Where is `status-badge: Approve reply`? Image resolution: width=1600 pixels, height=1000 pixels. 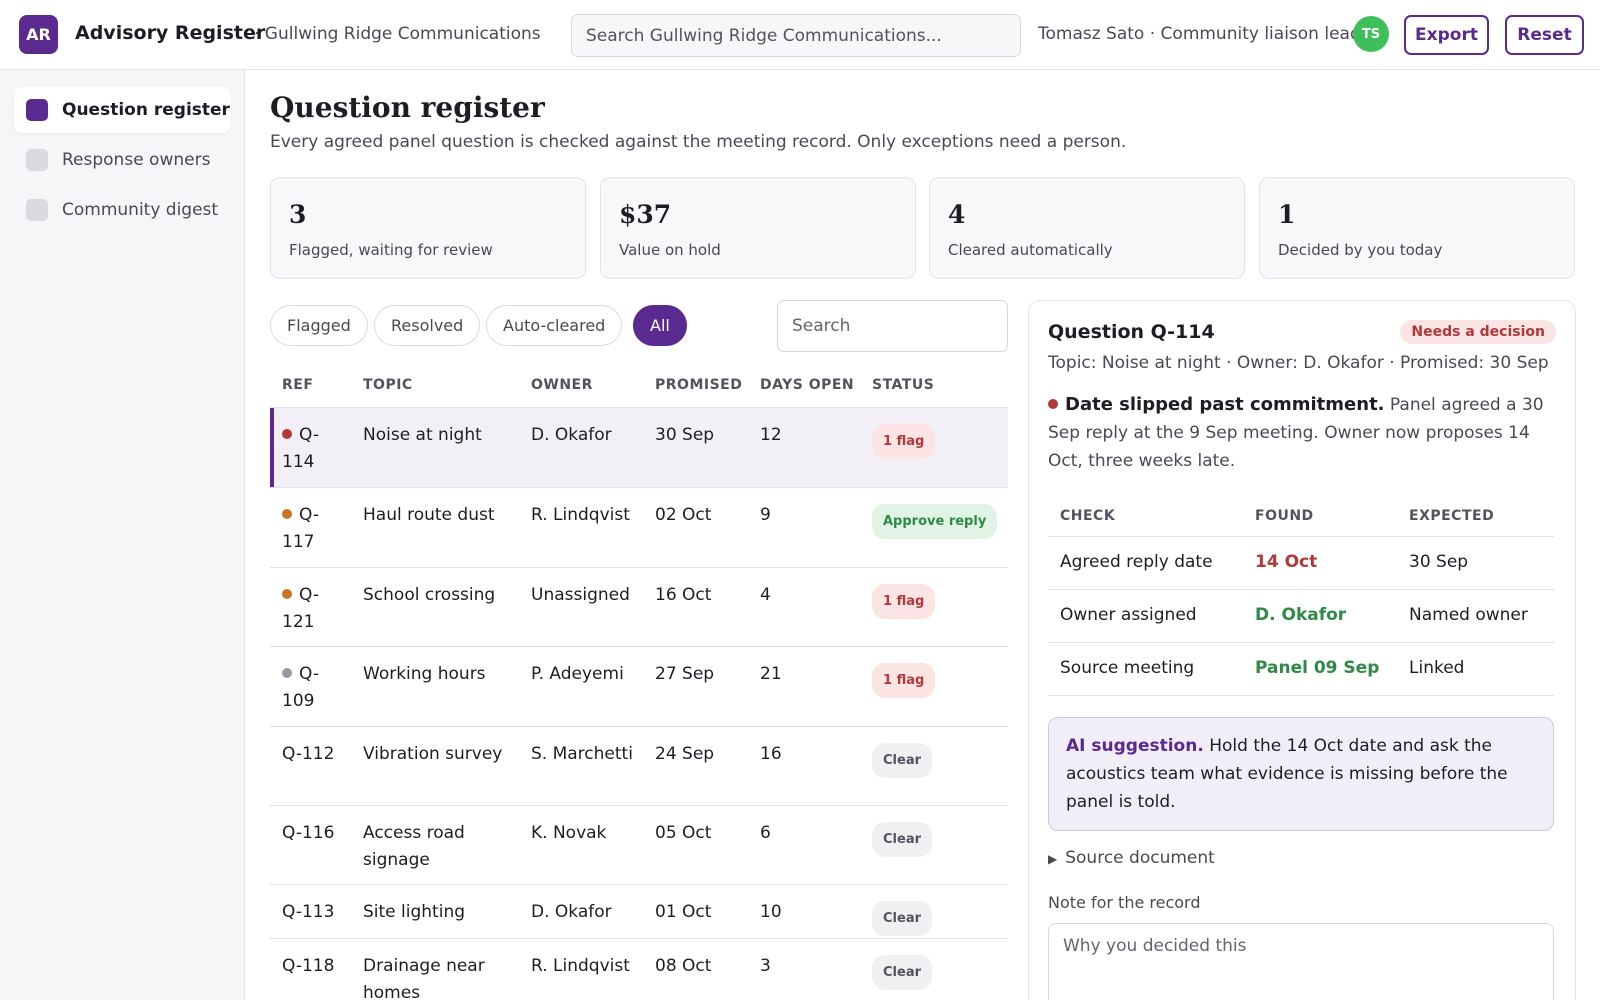
status-badge: Approve reply is located at coordinates (935, 521).